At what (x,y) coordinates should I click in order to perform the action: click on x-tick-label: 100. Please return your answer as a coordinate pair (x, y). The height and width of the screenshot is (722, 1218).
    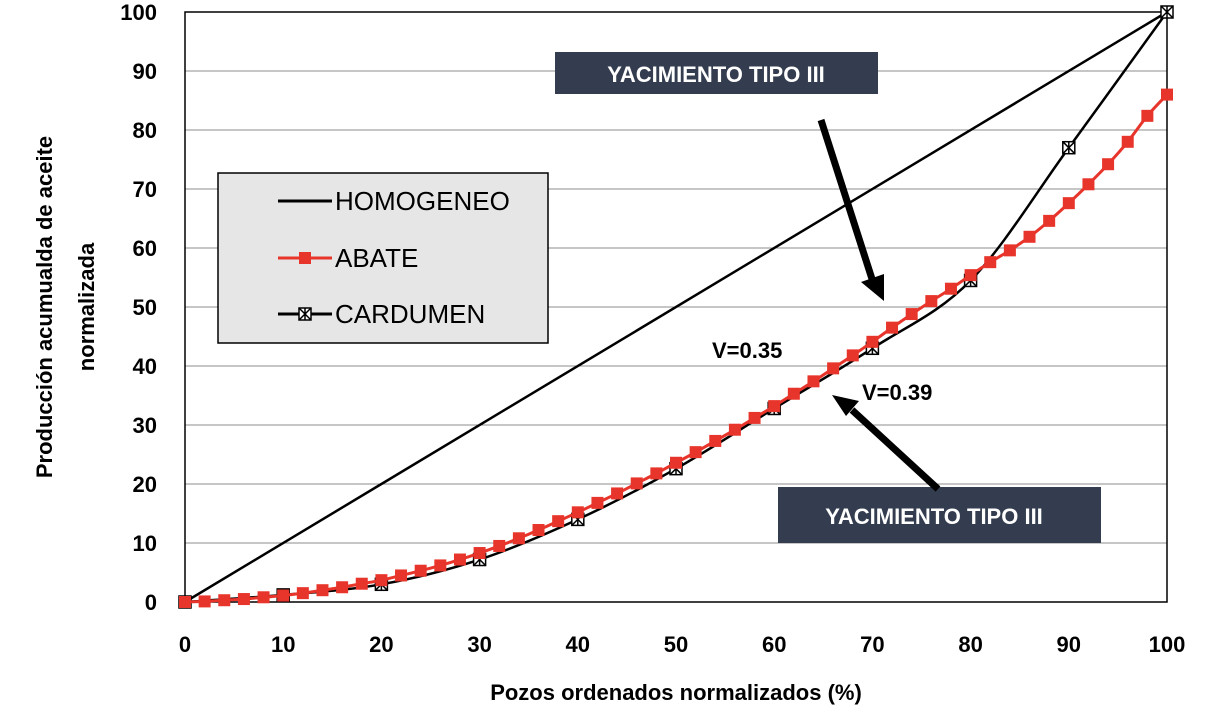
    Looking at the image, I should click on (1167, 644).